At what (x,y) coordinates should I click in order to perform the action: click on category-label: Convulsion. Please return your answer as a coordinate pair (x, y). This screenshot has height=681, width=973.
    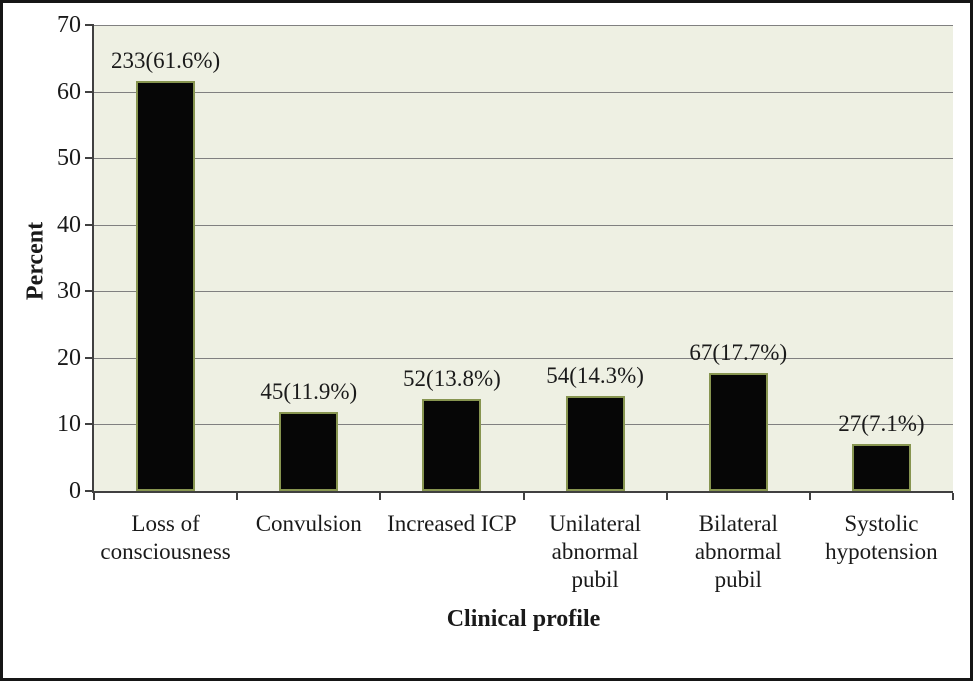
    Looking at the image, I should click on (308, 523).